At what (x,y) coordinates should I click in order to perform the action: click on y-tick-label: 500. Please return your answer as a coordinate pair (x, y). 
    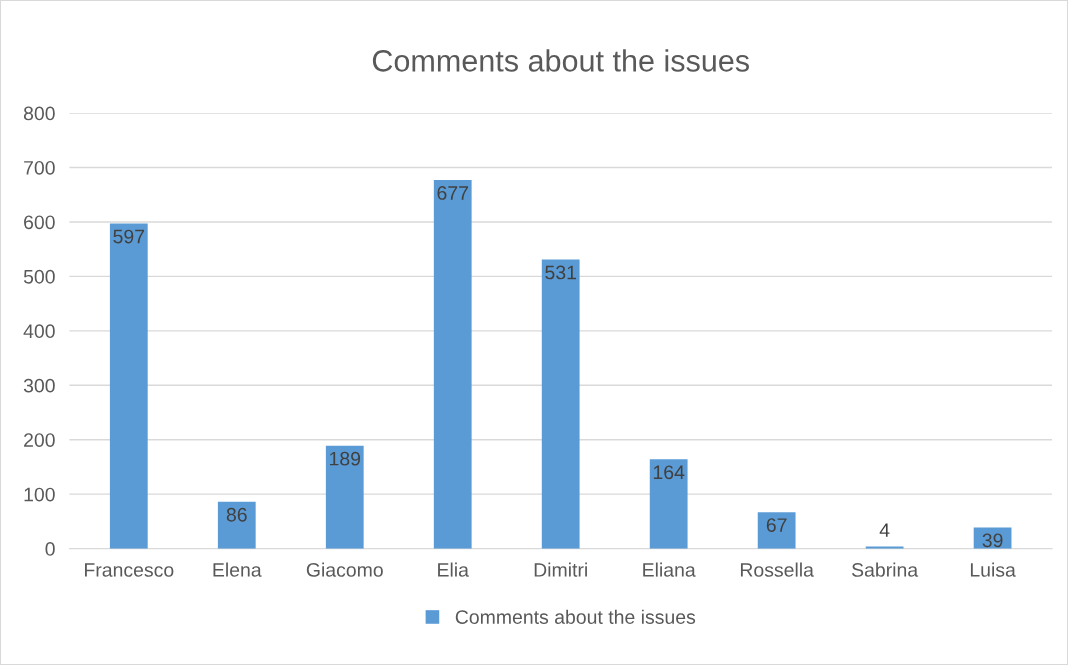
    Looking at the image, I should click on (39, 276).